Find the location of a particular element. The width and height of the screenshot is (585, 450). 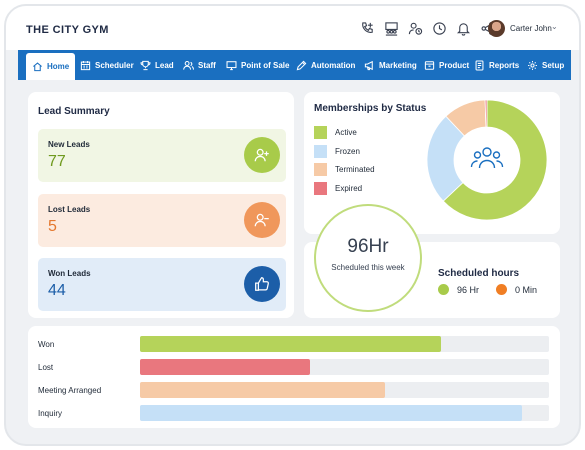

card-title: Memberships by Status is located at coordinates (370, 108).